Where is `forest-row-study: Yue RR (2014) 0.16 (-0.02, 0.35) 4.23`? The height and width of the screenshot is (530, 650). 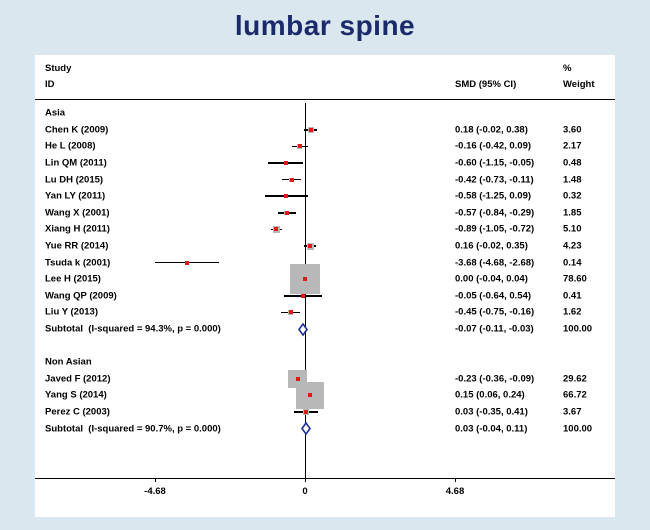 forest-row-study: Yue RR (2014) 0.16 (-0.02, 0.35) 4.23 is located at coordinates (325, 246).